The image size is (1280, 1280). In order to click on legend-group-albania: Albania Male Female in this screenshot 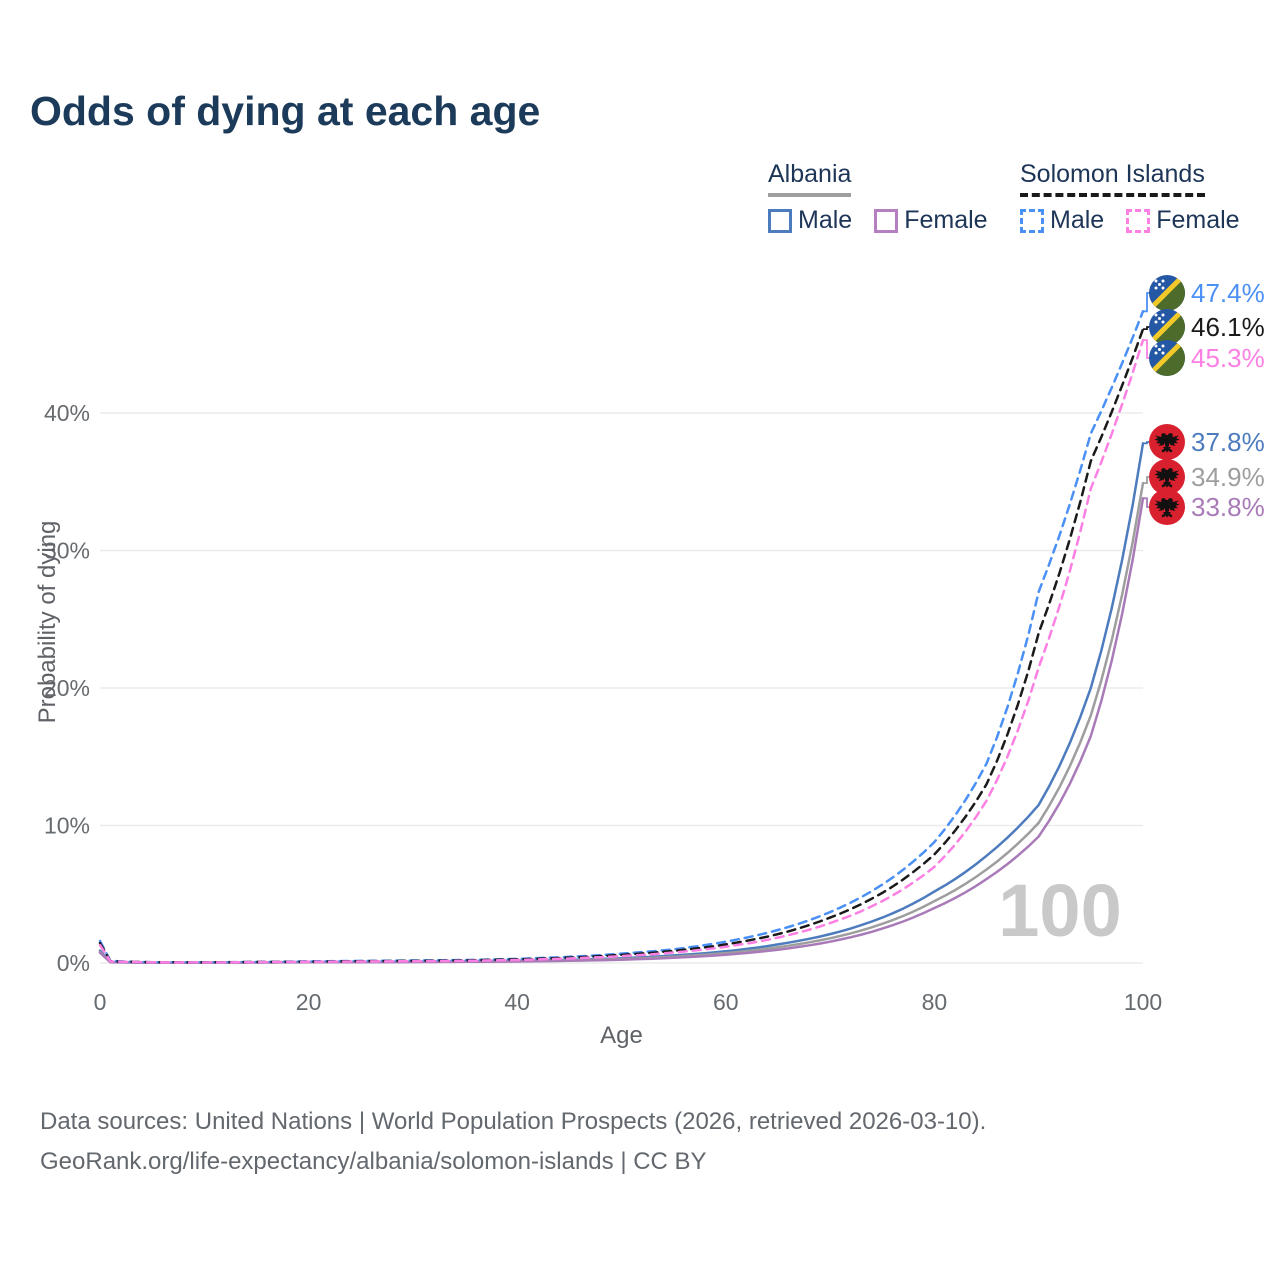, I will do `click(878, 197)`.